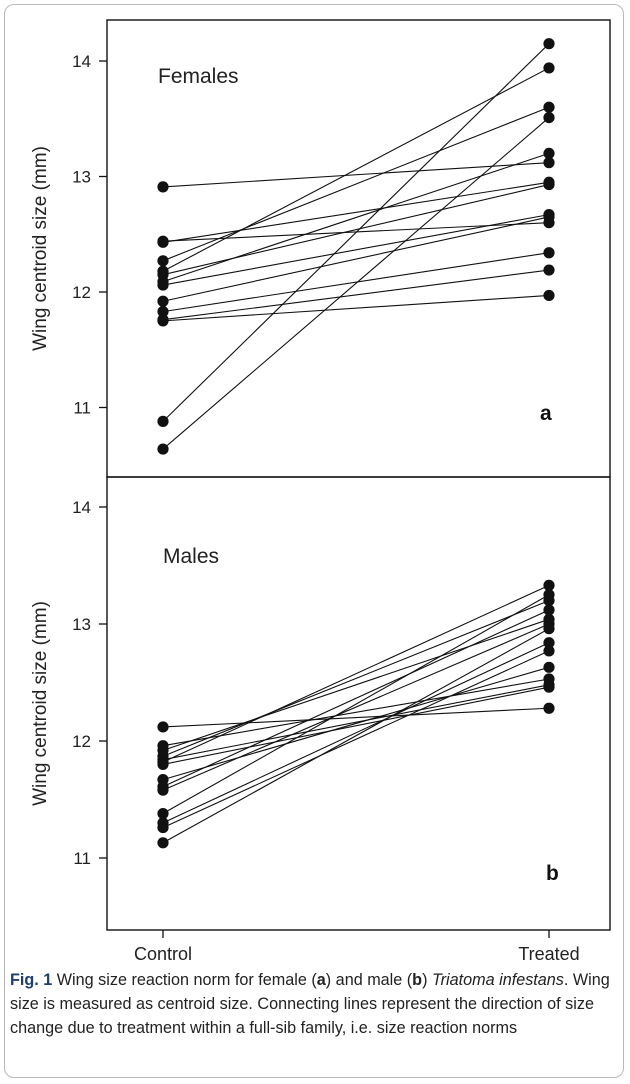  I want to click on caption-species: Triatoma infestans, so click(497, 980).